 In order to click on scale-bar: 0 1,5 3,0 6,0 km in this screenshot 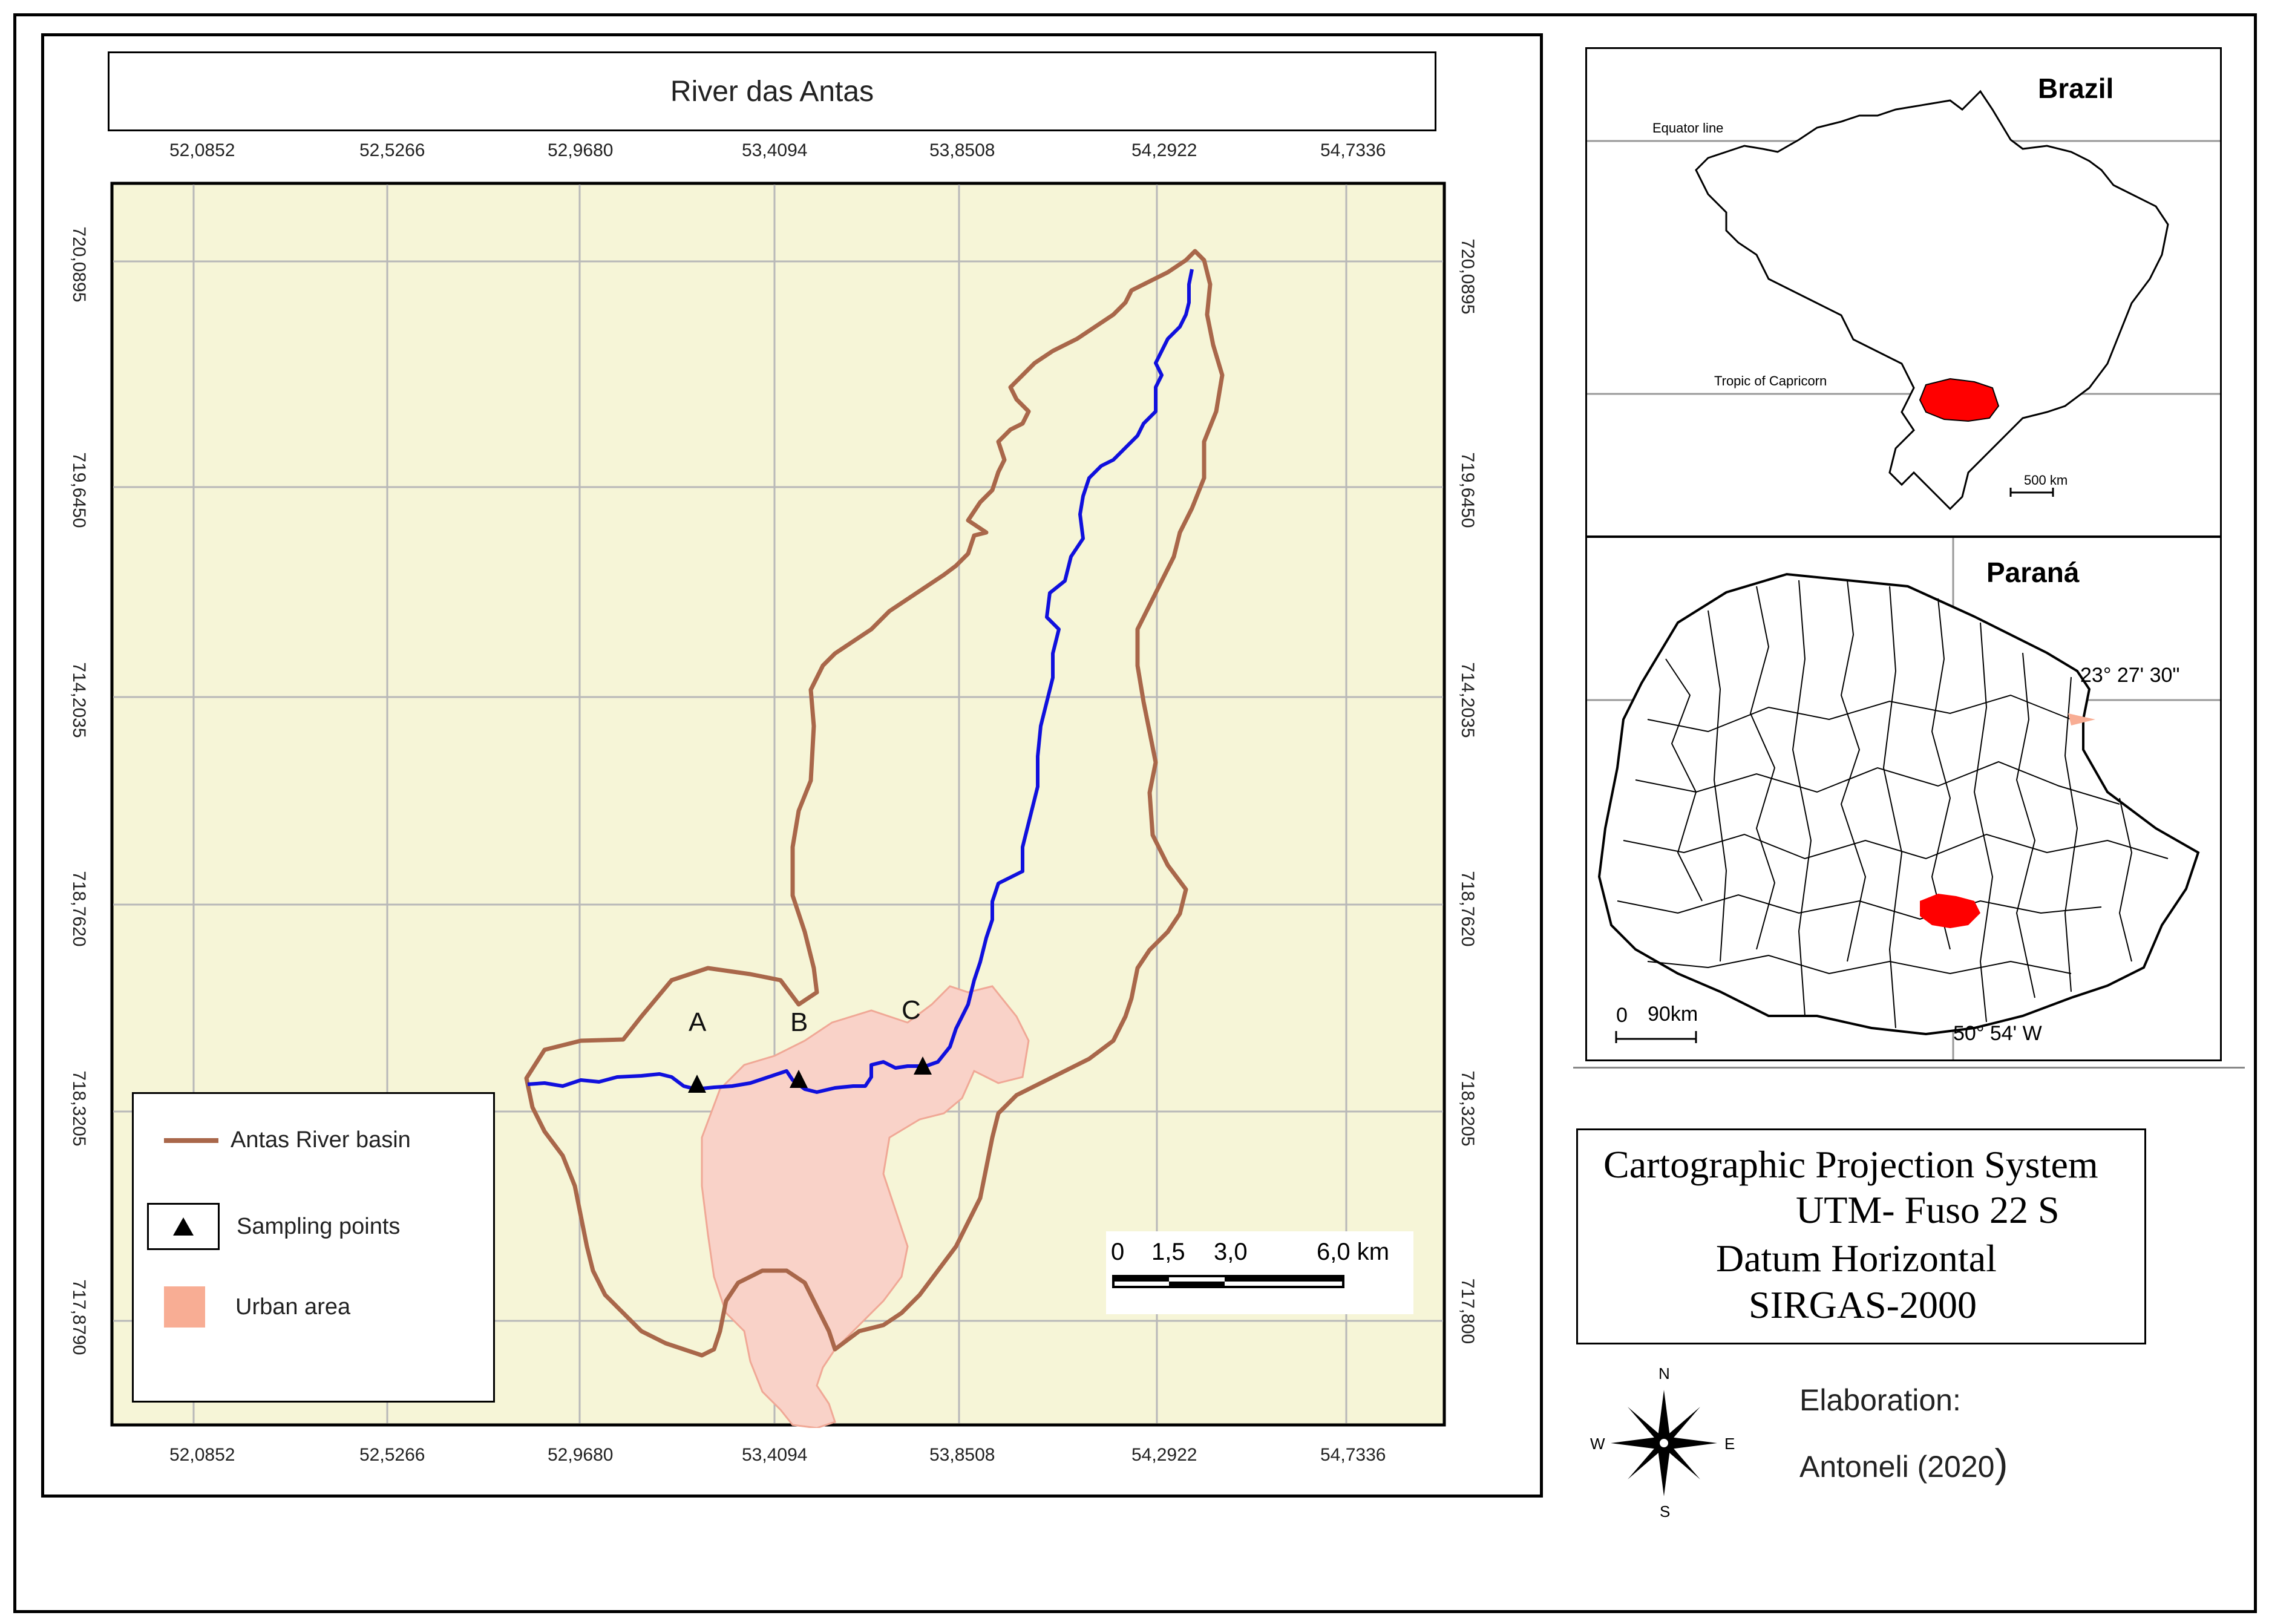, I will do `click(1259, 1272)`.